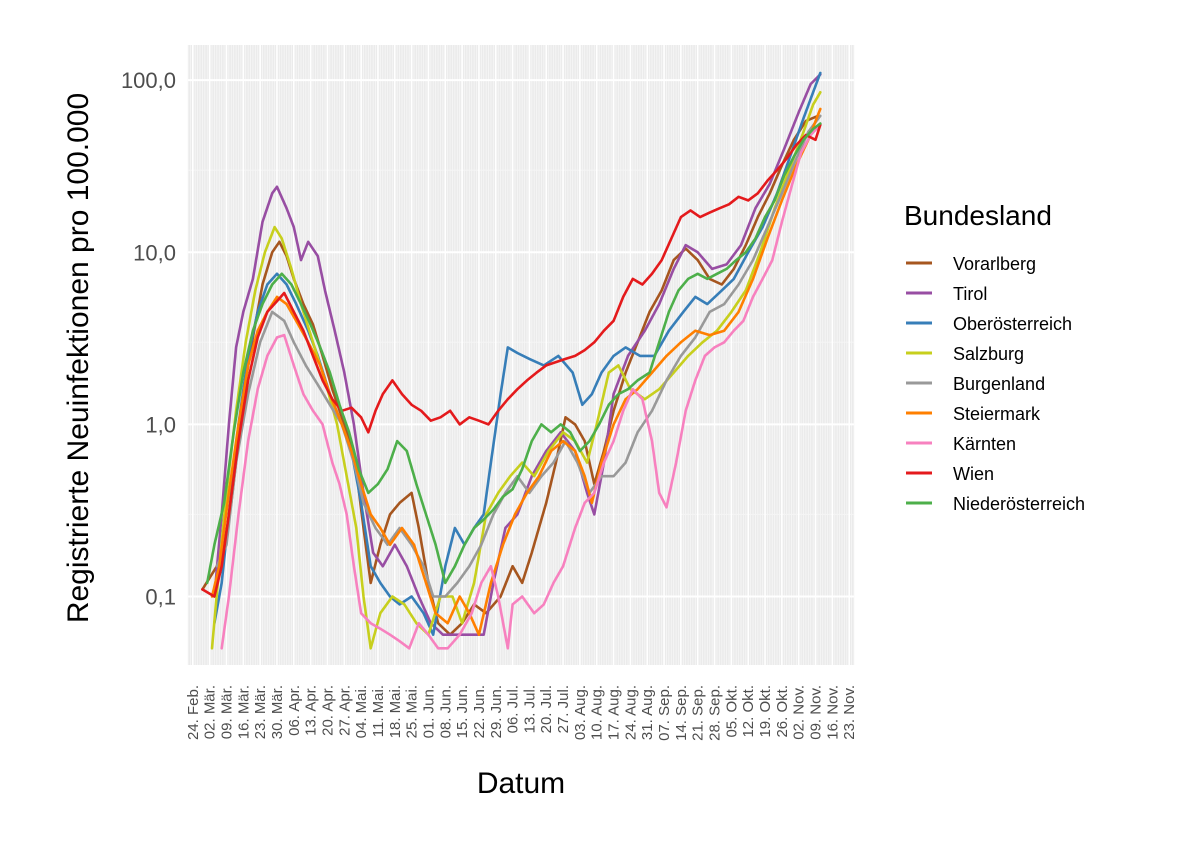 The width and height of the screenshot is (1200, 847). What do you see at coordinates (428, 711) in the screenshot?
I see `x-tick-label: 01. Jun.` at bounding box center [428, 711].